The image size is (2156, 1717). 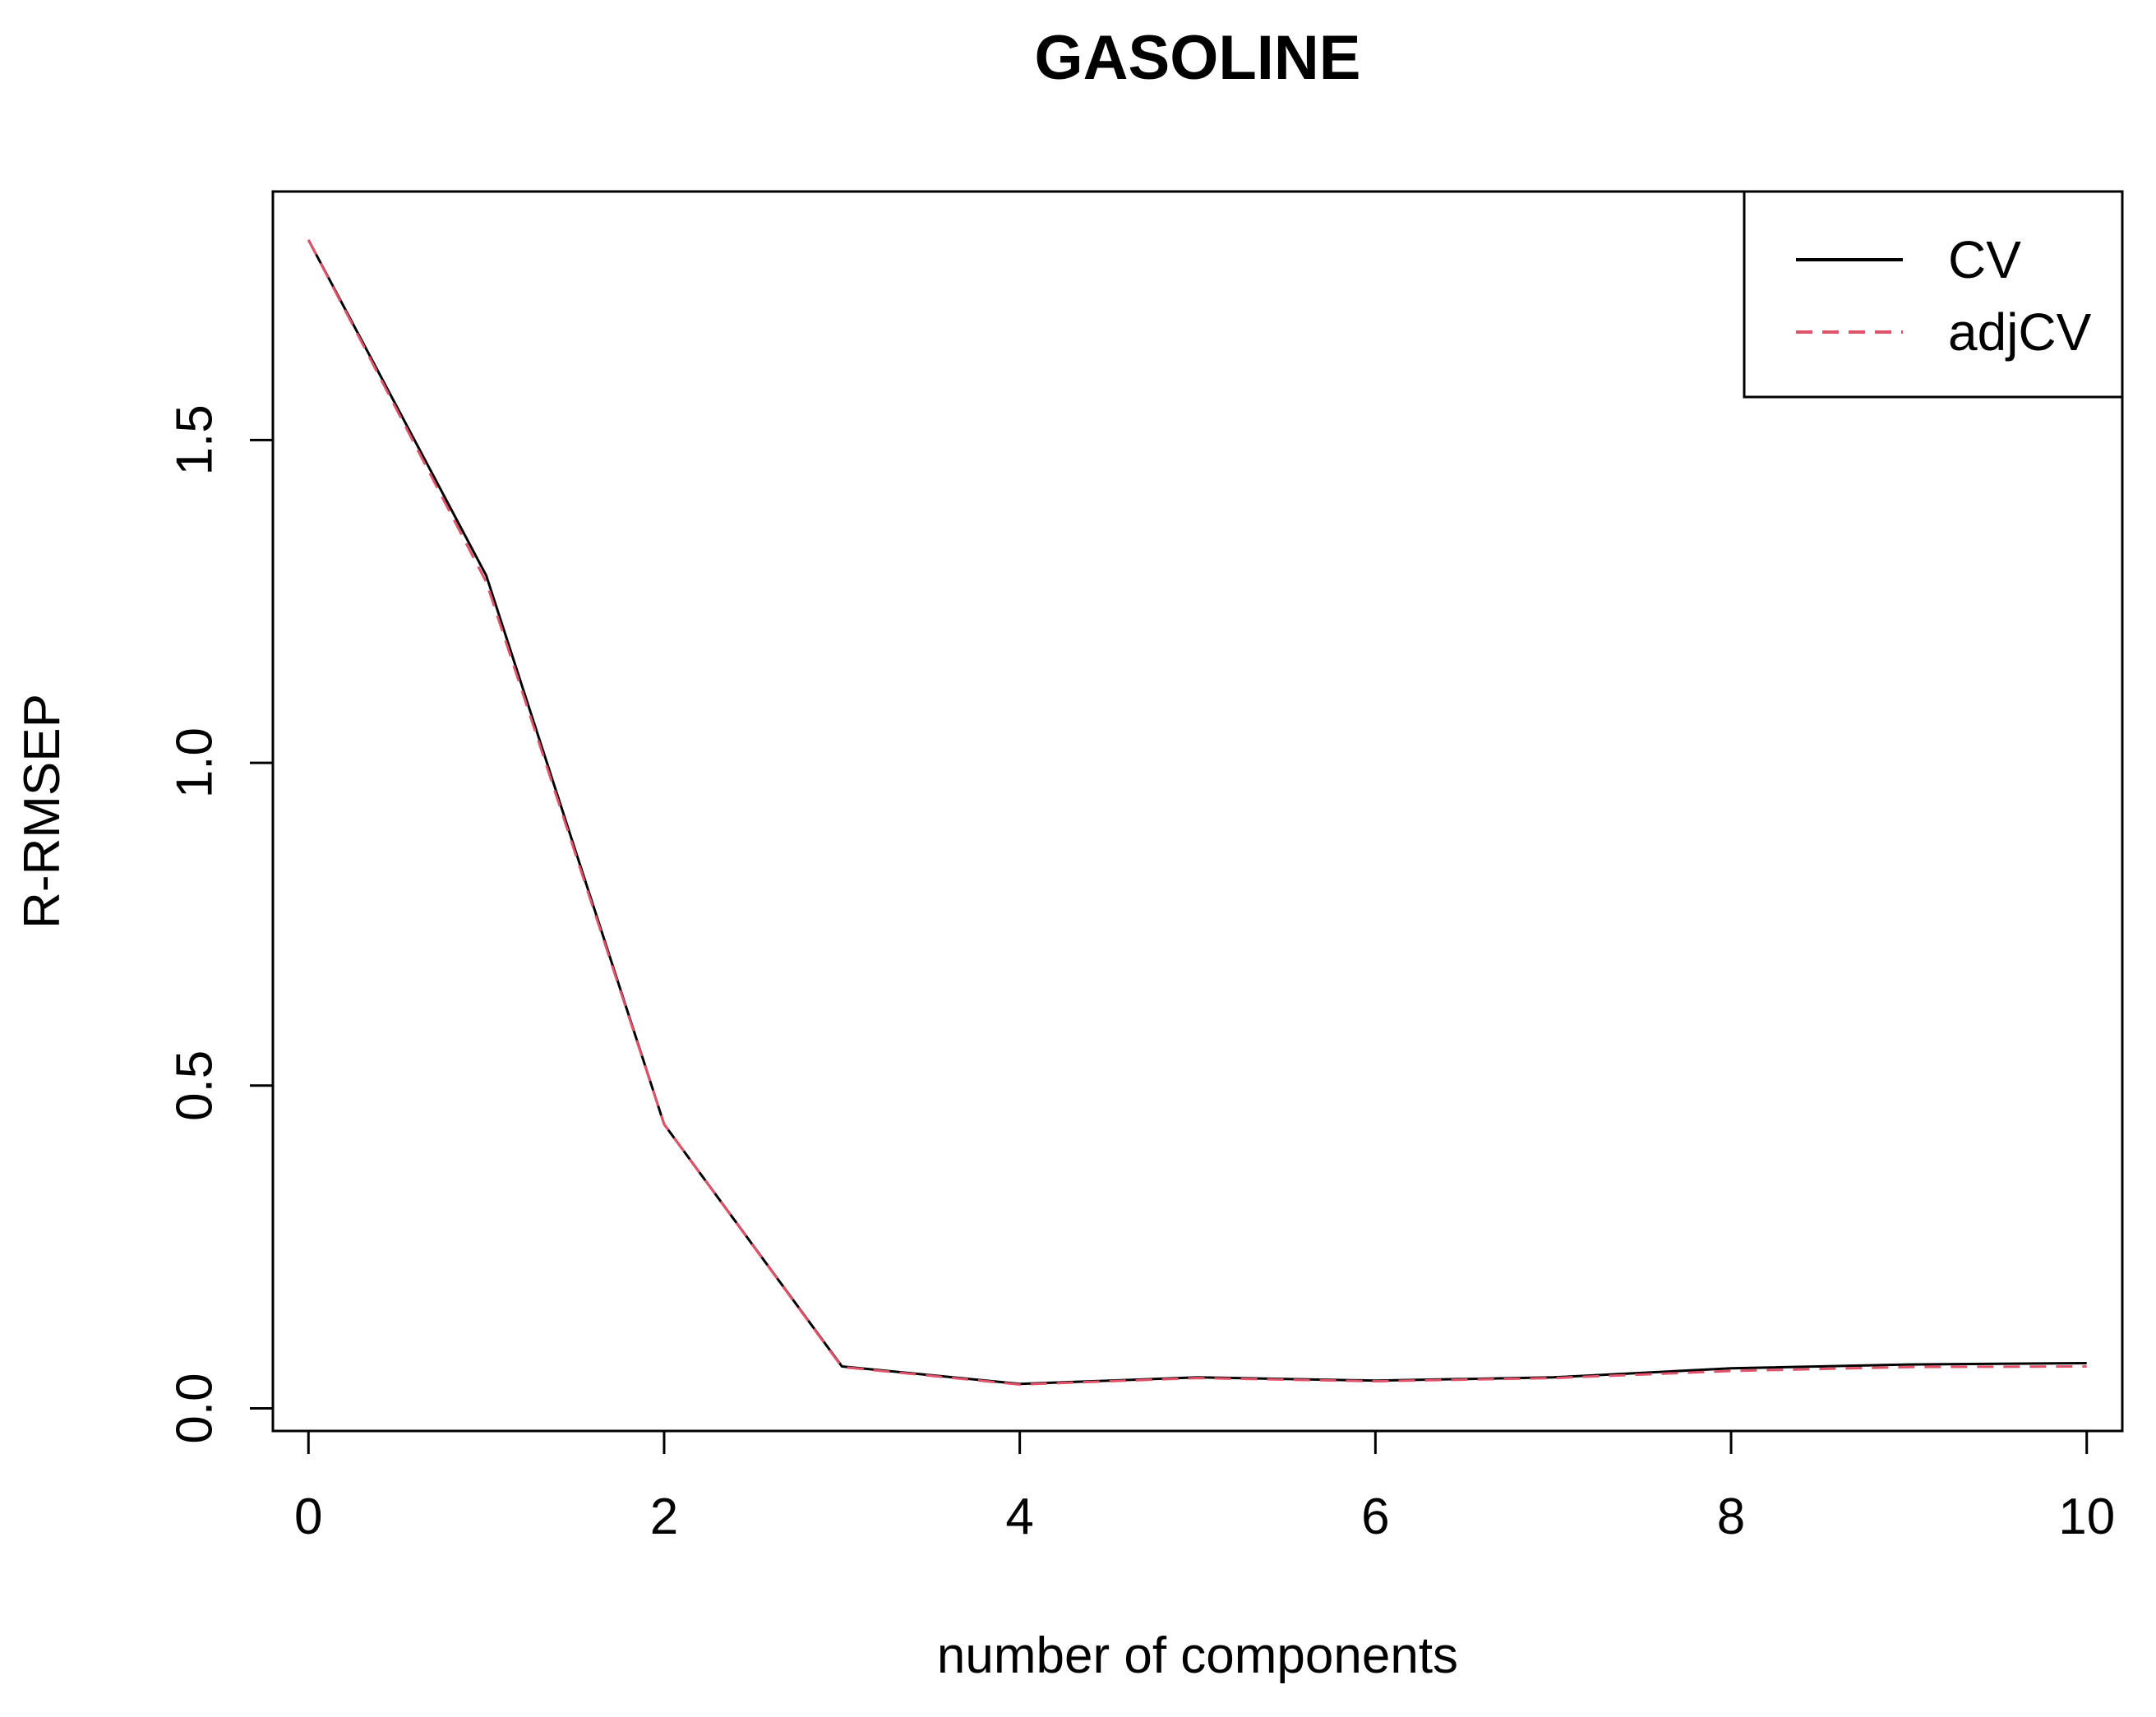 I want to click on chart-title: GASOLINE, so click(x=1198, y=58).